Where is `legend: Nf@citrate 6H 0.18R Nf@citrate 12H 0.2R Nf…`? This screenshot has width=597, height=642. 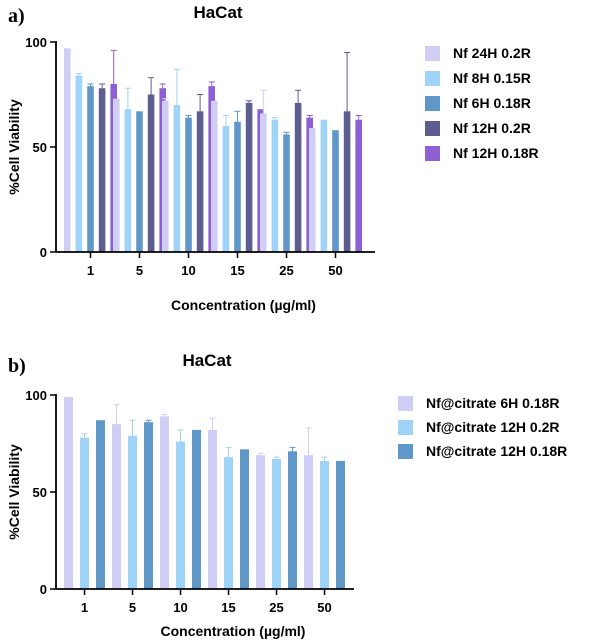
legend: Nf@citrate 6H 0.18R Nf@citrate 12H 0.2R Nf… is located at coordinates (482, 427).